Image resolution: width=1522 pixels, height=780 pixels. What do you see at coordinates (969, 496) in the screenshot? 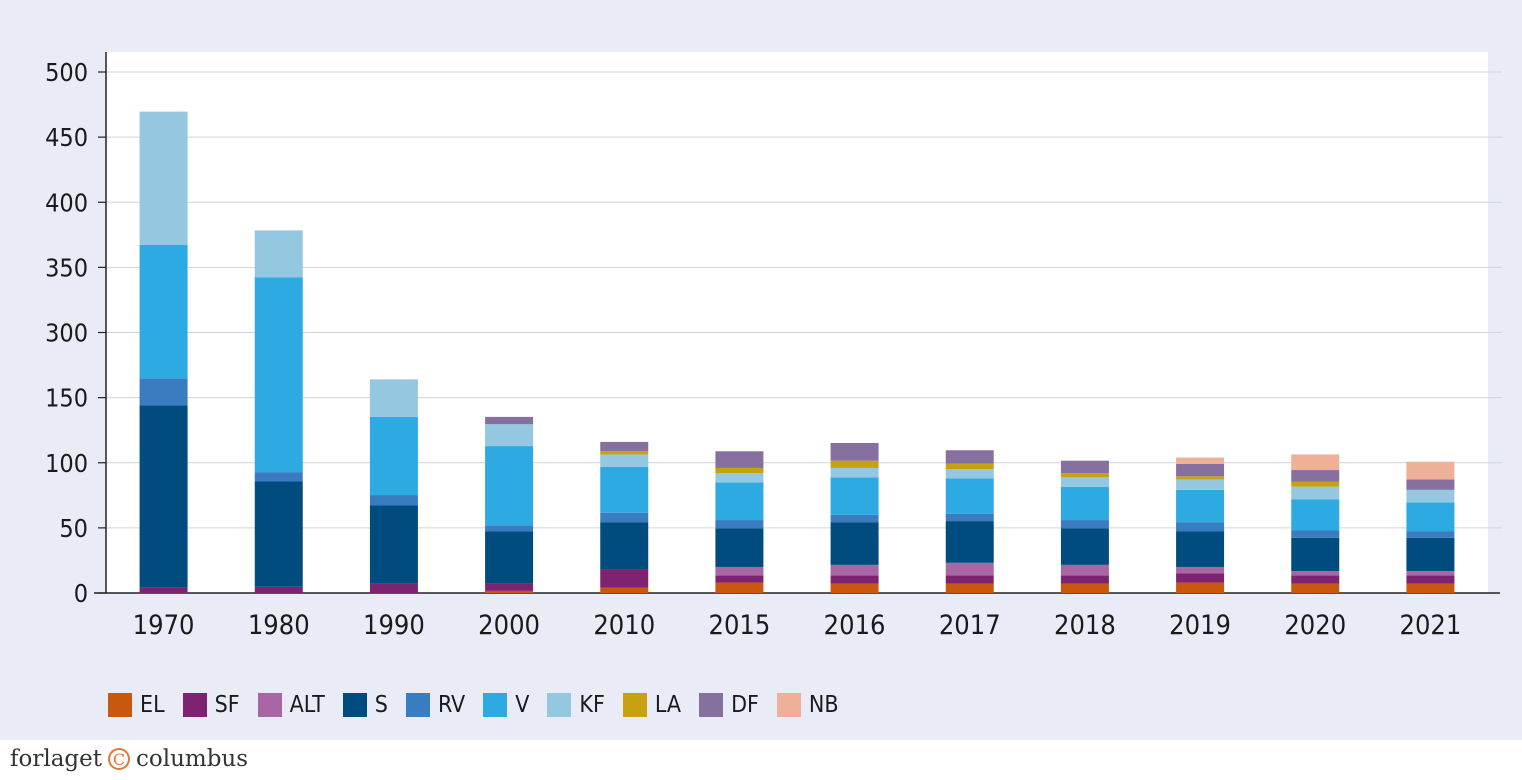
I see `bar-v-2017` at bounding box center [969, 496].